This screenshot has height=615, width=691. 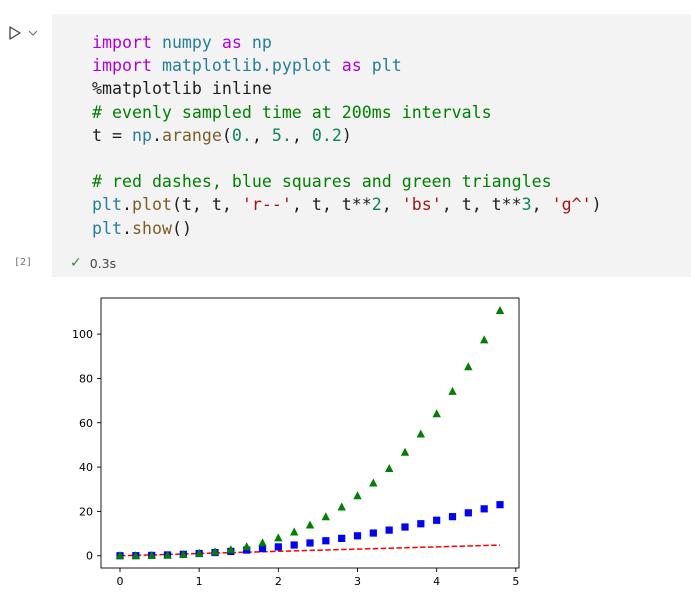 What do you see at coordinates (33, 33) in the screenshot?
I see `chevron-down-icon` at bounding box center [33, 33].